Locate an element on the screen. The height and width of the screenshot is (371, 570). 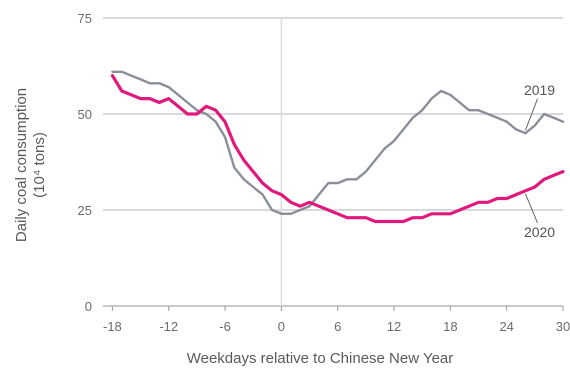
x-tick-label: -18 is located at coordinates (112, 326).